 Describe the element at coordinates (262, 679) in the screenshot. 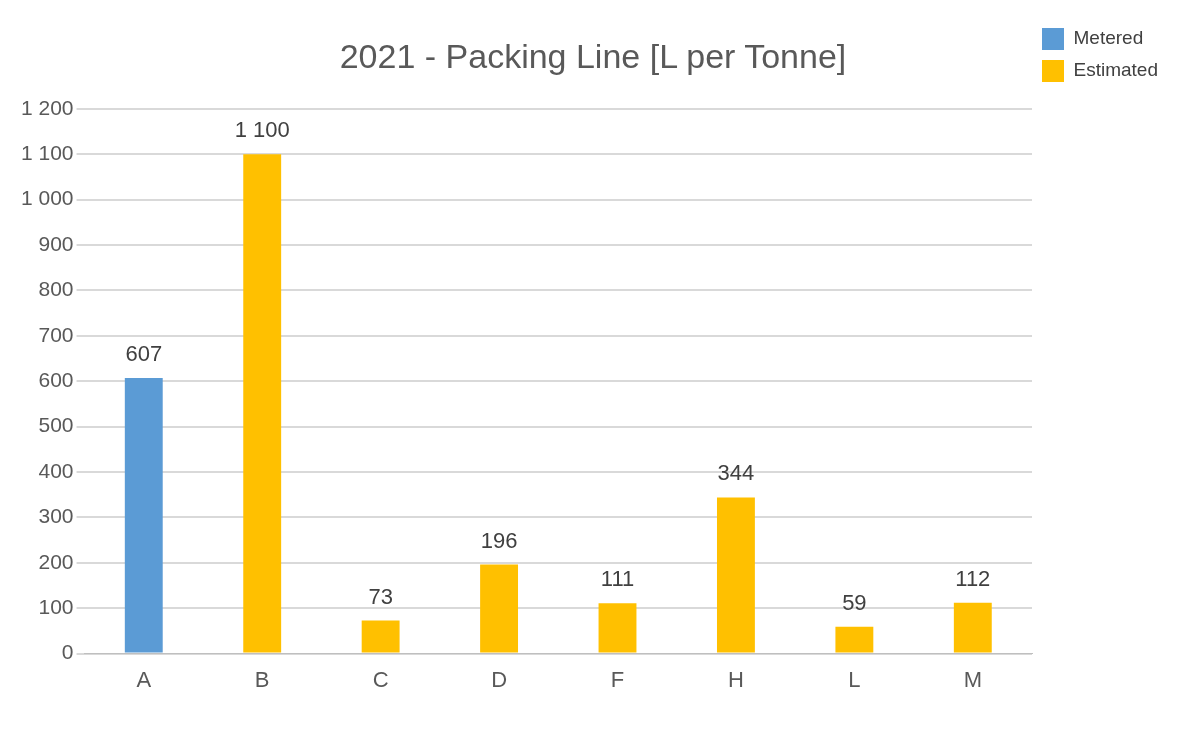

I see `x-tick-label: B` at that location.